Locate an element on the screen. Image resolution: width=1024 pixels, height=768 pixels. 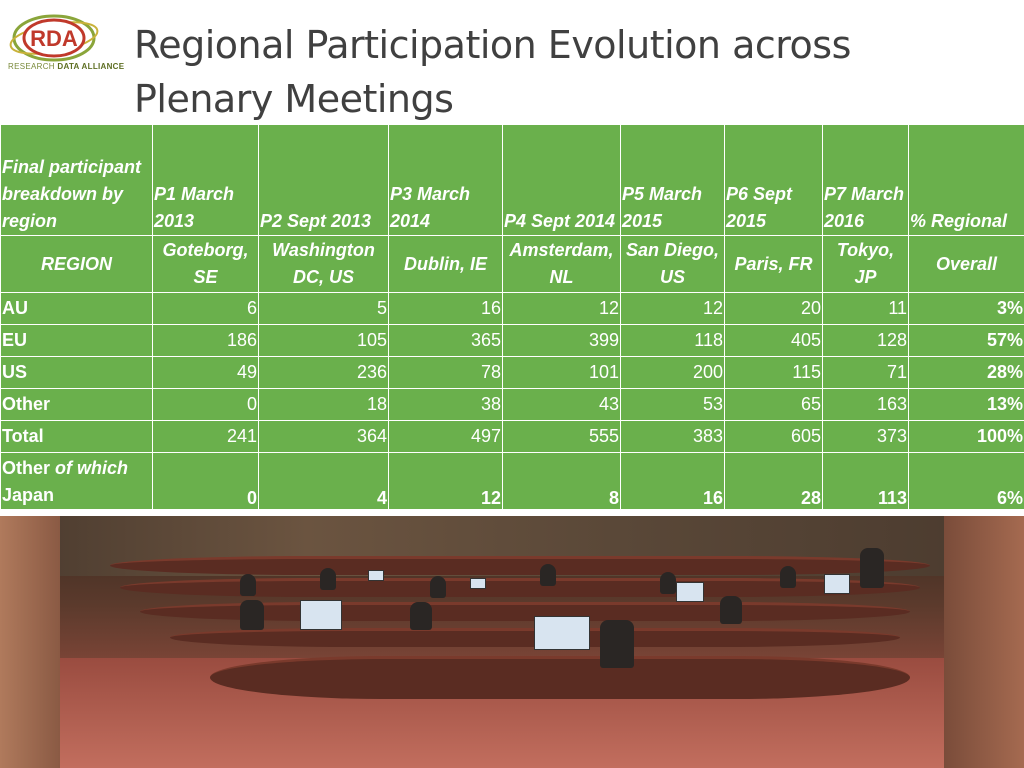
table-cell: 241 is located at coordinates (205, 436).